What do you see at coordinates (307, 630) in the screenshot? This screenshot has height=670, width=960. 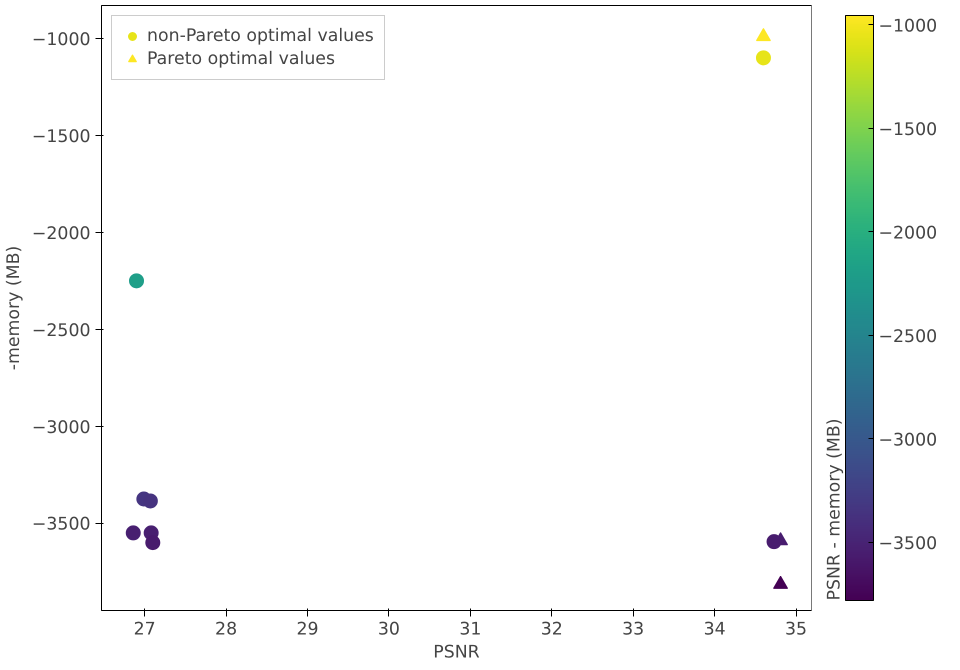 I see `x-tick-label: 29` at bounding box center [307, 630].